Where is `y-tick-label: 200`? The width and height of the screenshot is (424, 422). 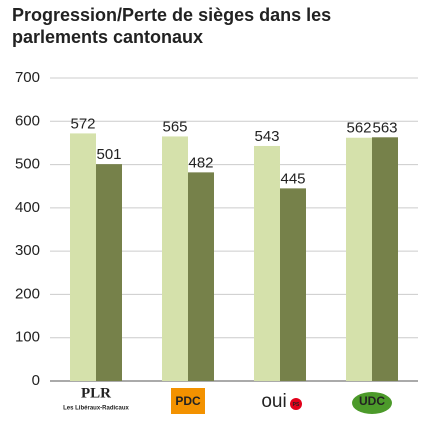
y-tick-label: 200 is located at coordinates (27, 293).